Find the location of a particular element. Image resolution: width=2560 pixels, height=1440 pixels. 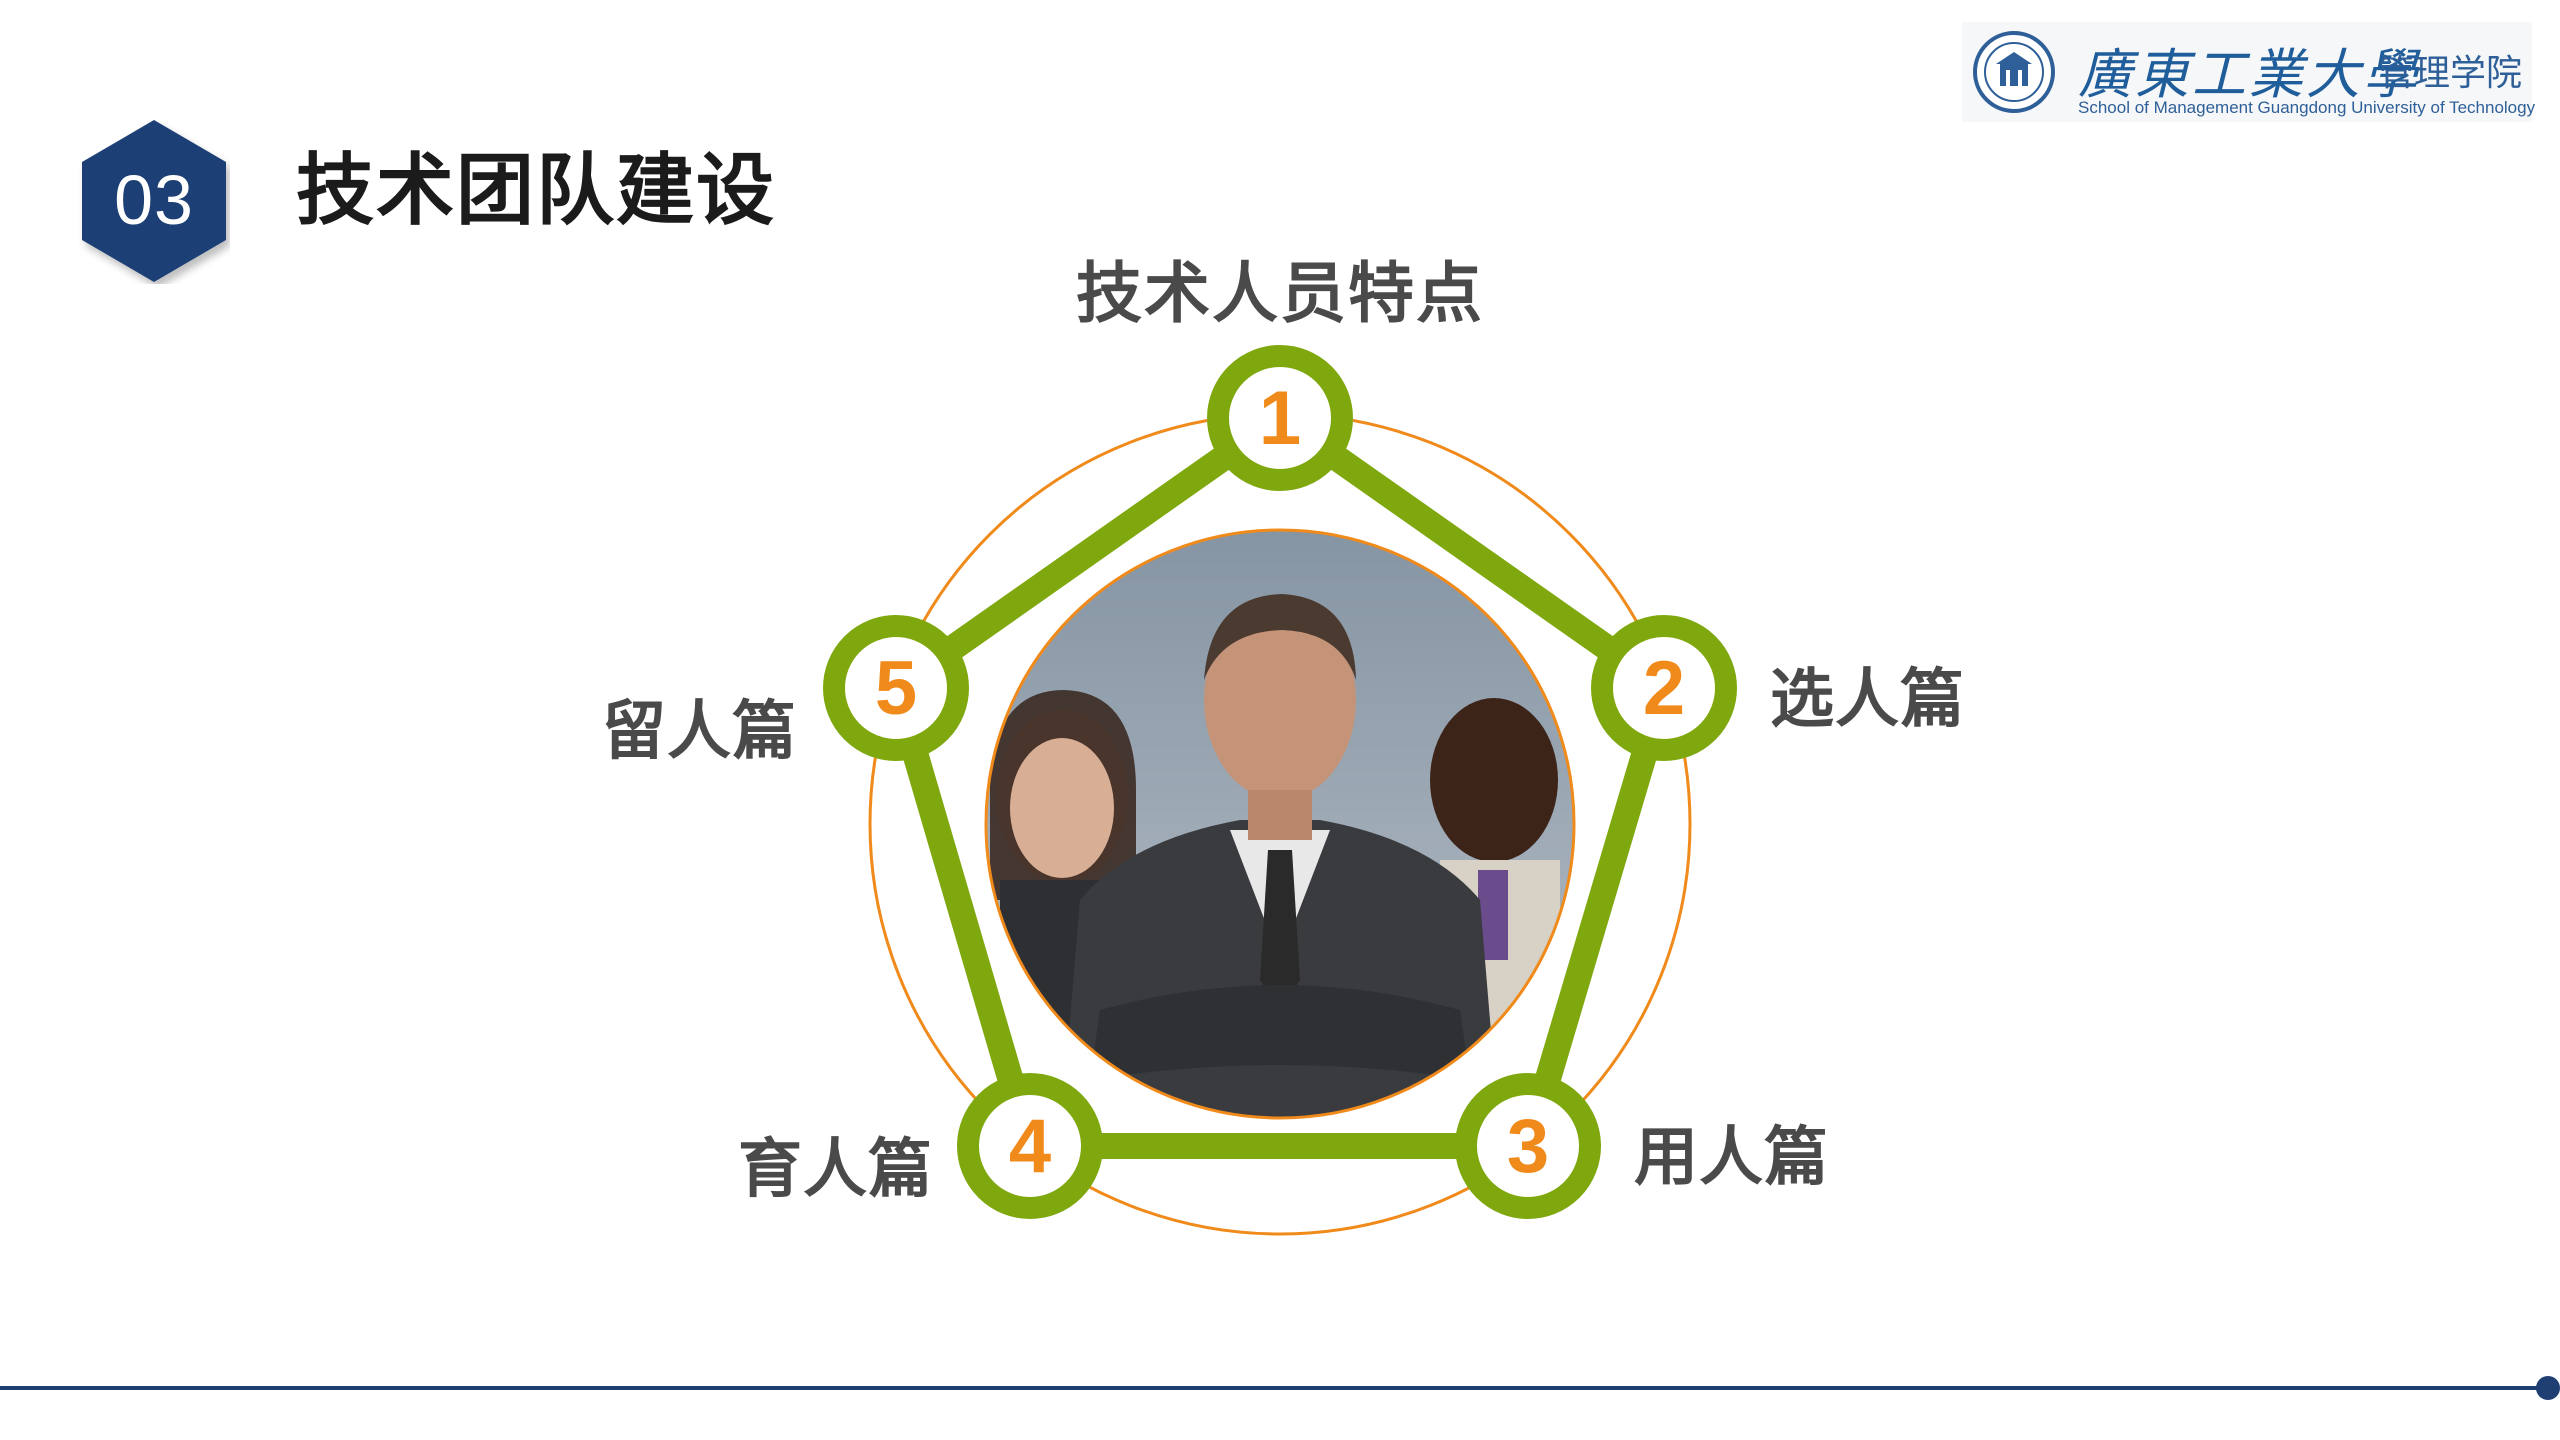

section-number: 03 is located at coordinates (154, 200).